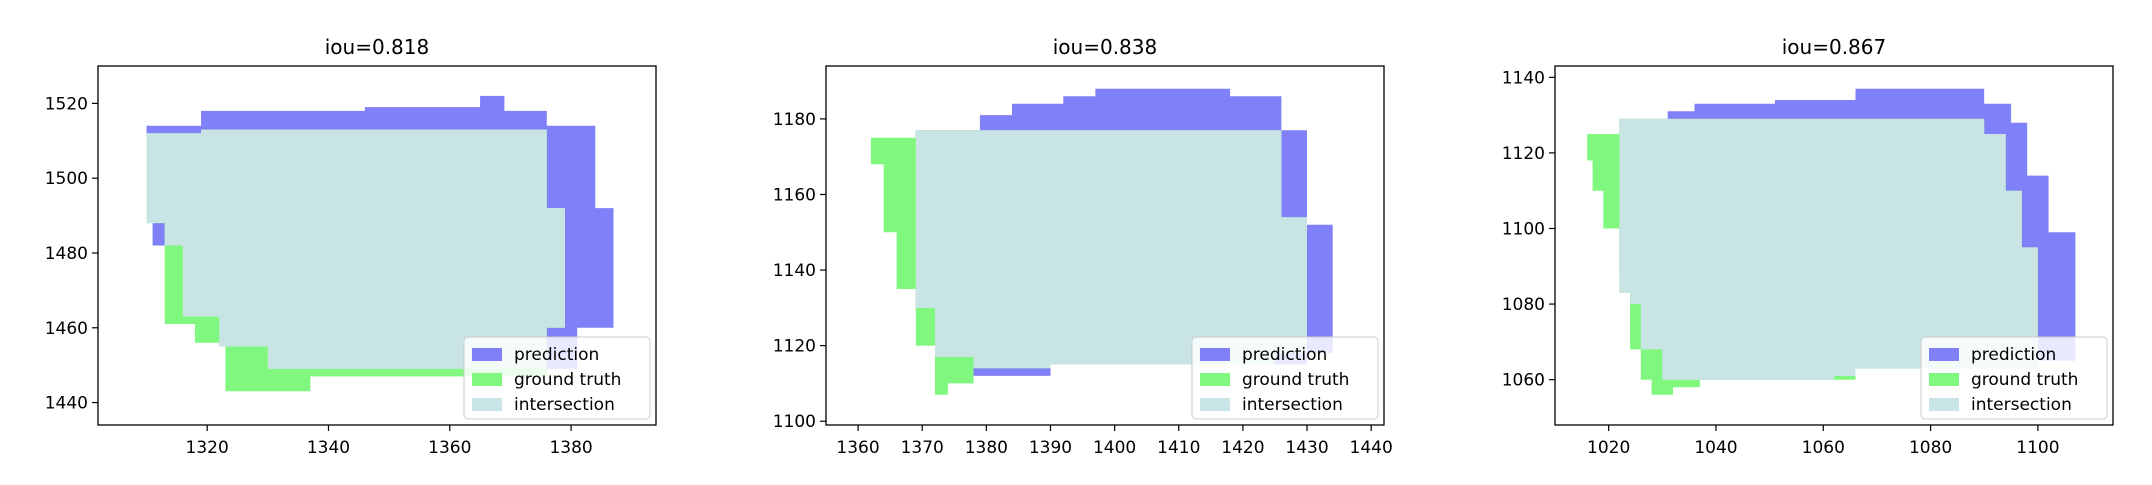 This screenshot has height=485, width=2152. I want to click on x-tick-label: 1080, so click(1930, 448).